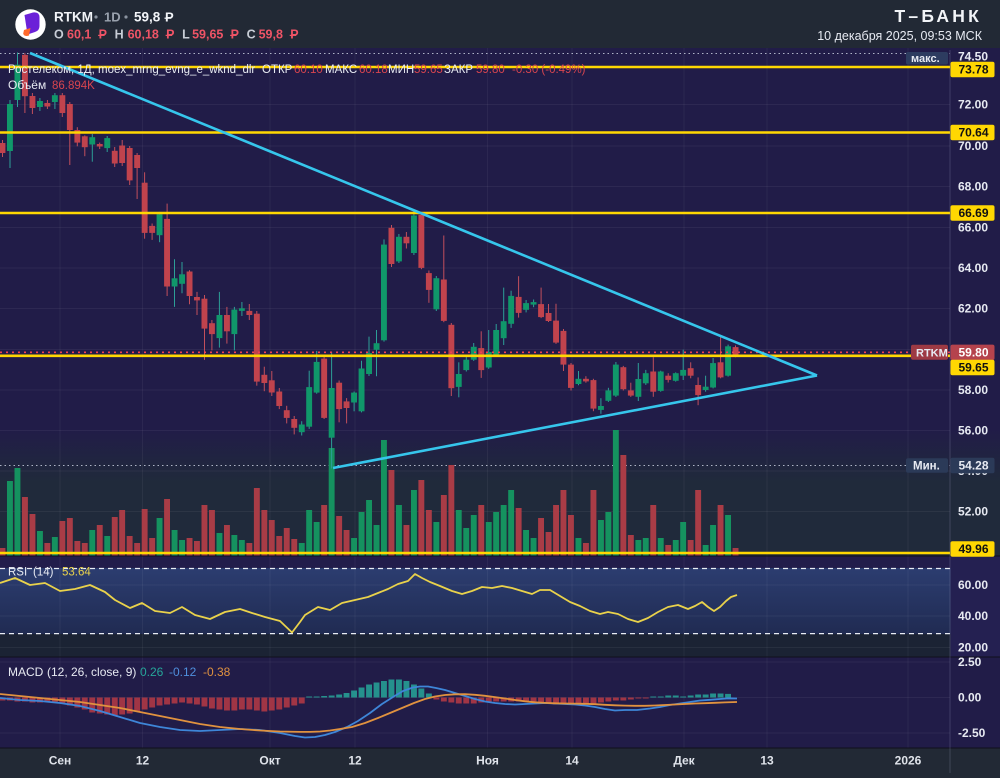 This screenshot has height=778, width=1000. I want to click on svg-text: 2.50, so click(970, 662).